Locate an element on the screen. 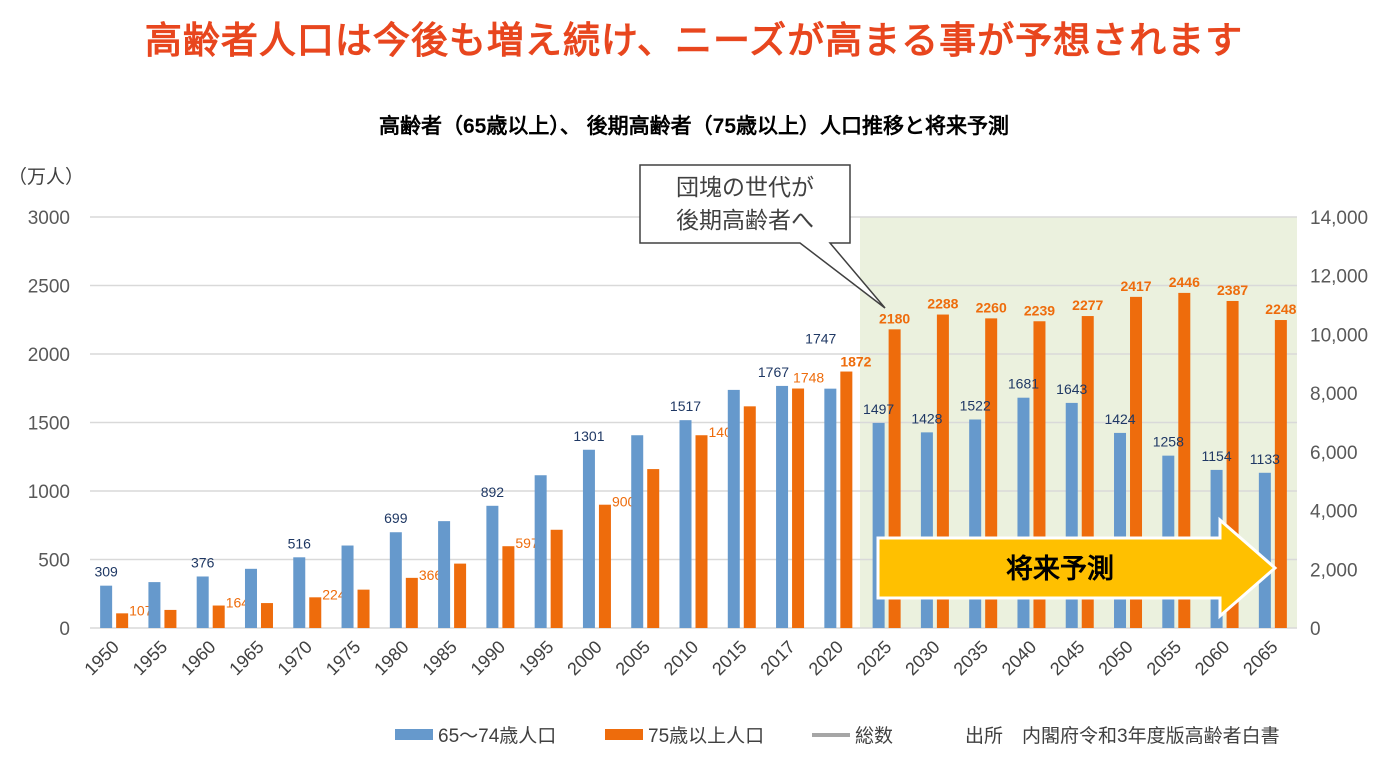 The image size is (1388, 774). label-65-74-1980: 699 is located at coordinates (396, 518).